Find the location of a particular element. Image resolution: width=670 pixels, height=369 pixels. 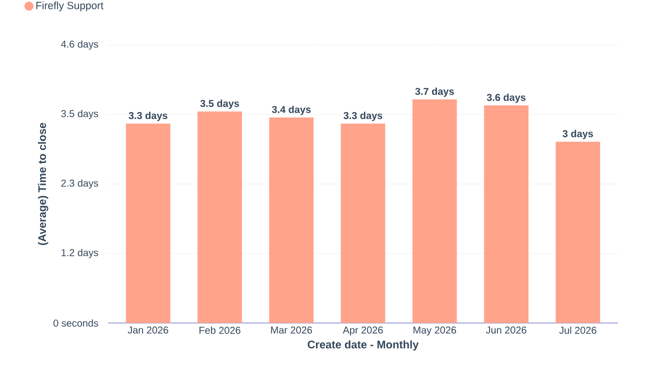

x-tick-label: Apr 2026 is located at coordinates (362, 331).